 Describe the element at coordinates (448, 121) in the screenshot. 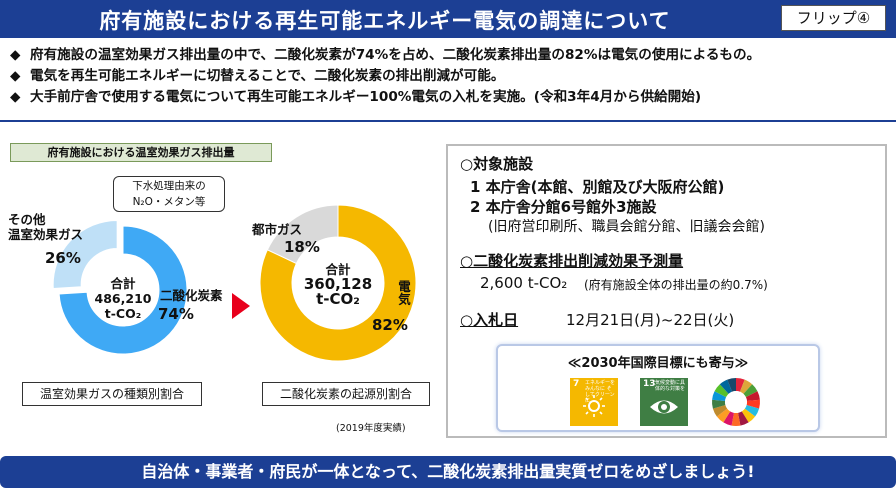

I see `separator-line` at that location.